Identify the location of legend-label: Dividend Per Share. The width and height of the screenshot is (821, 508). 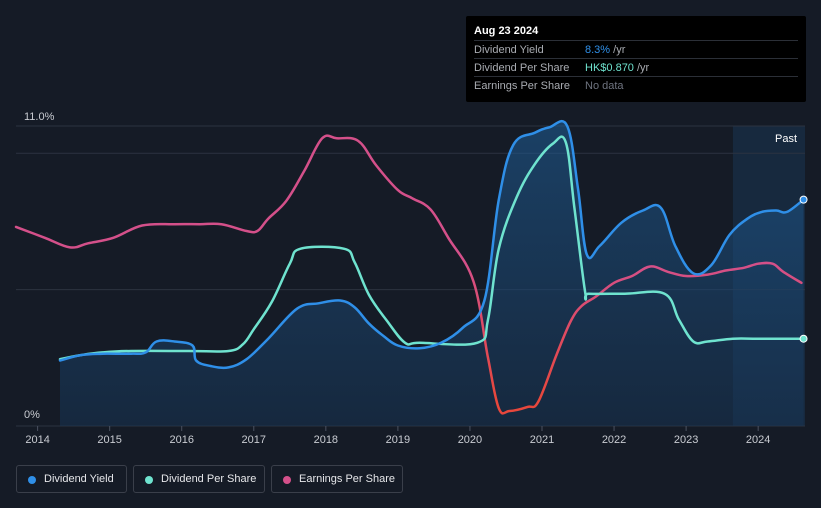
(209, 479).